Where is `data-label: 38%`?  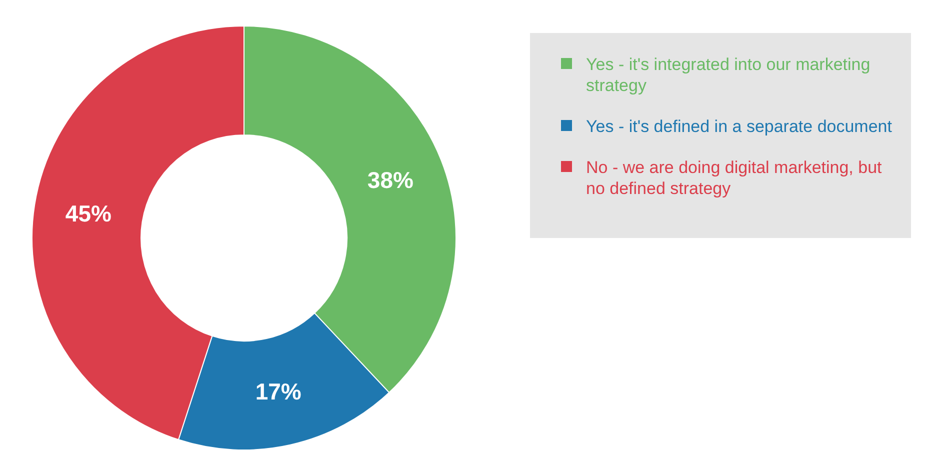 data-label: 38% is located at coordinates (390, 180).